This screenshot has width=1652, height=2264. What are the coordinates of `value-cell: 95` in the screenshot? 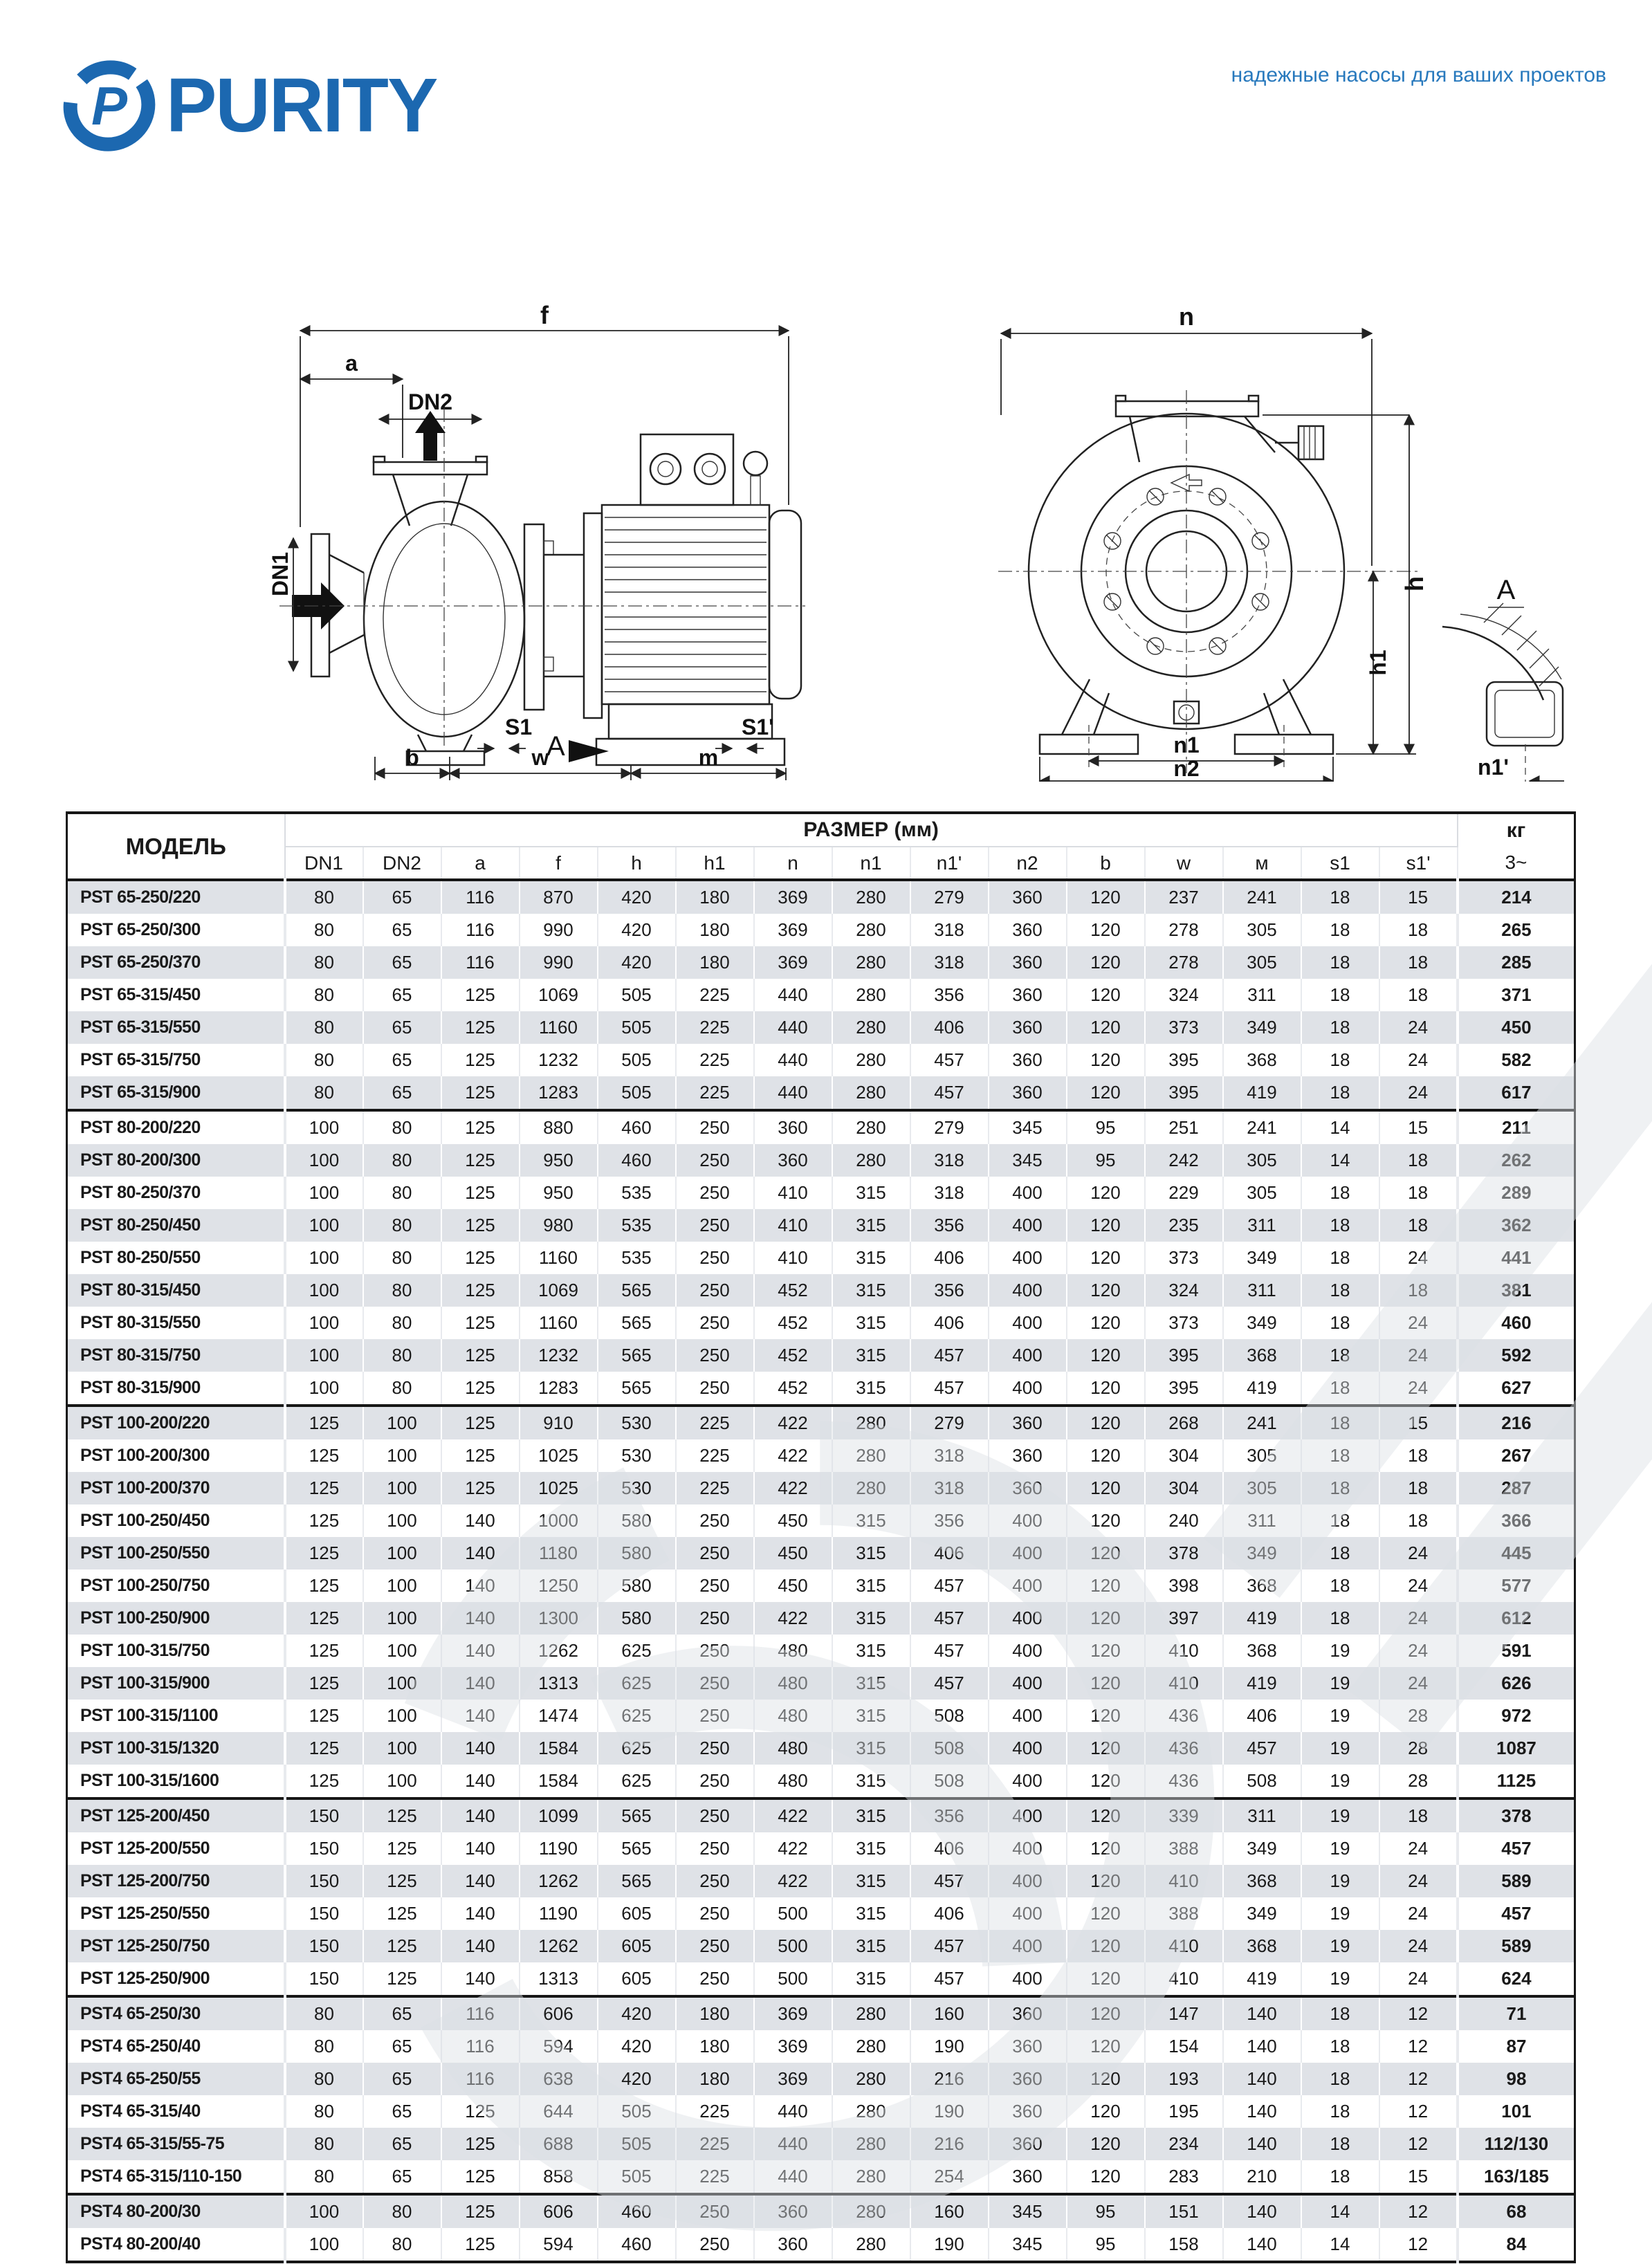 It's located at (1106, 2210).